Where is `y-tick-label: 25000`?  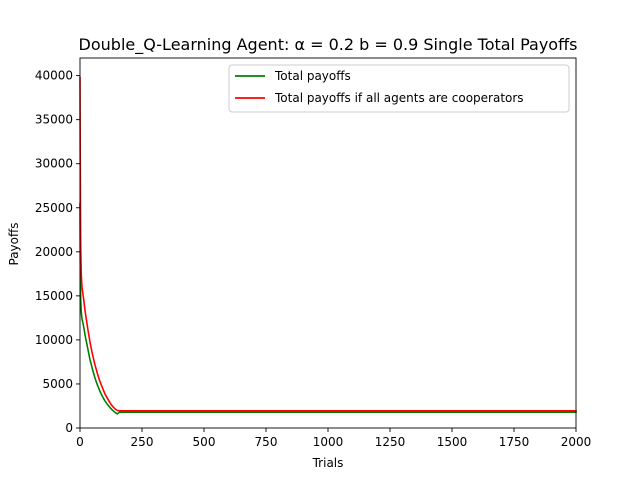 y-tick-label: 25000 is located at coordinates (54, 208).